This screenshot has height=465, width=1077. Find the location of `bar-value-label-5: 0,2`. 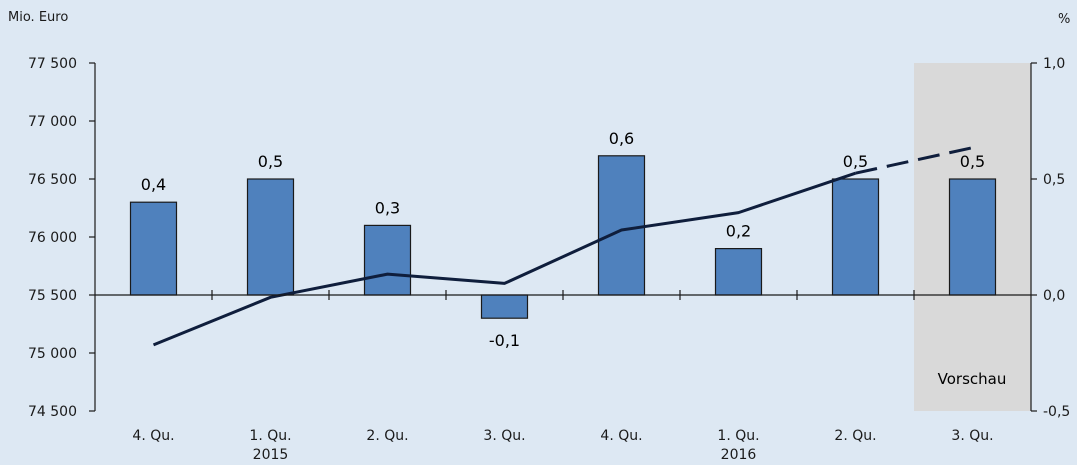

bar-value-label-5: 0,2 is located at coordinates (738, 231).